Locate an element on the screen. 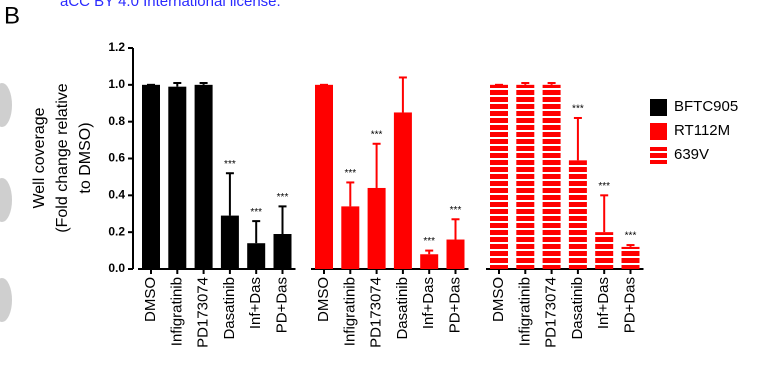  y-tick-label: 0.4 is located at coordinates (116, 195).